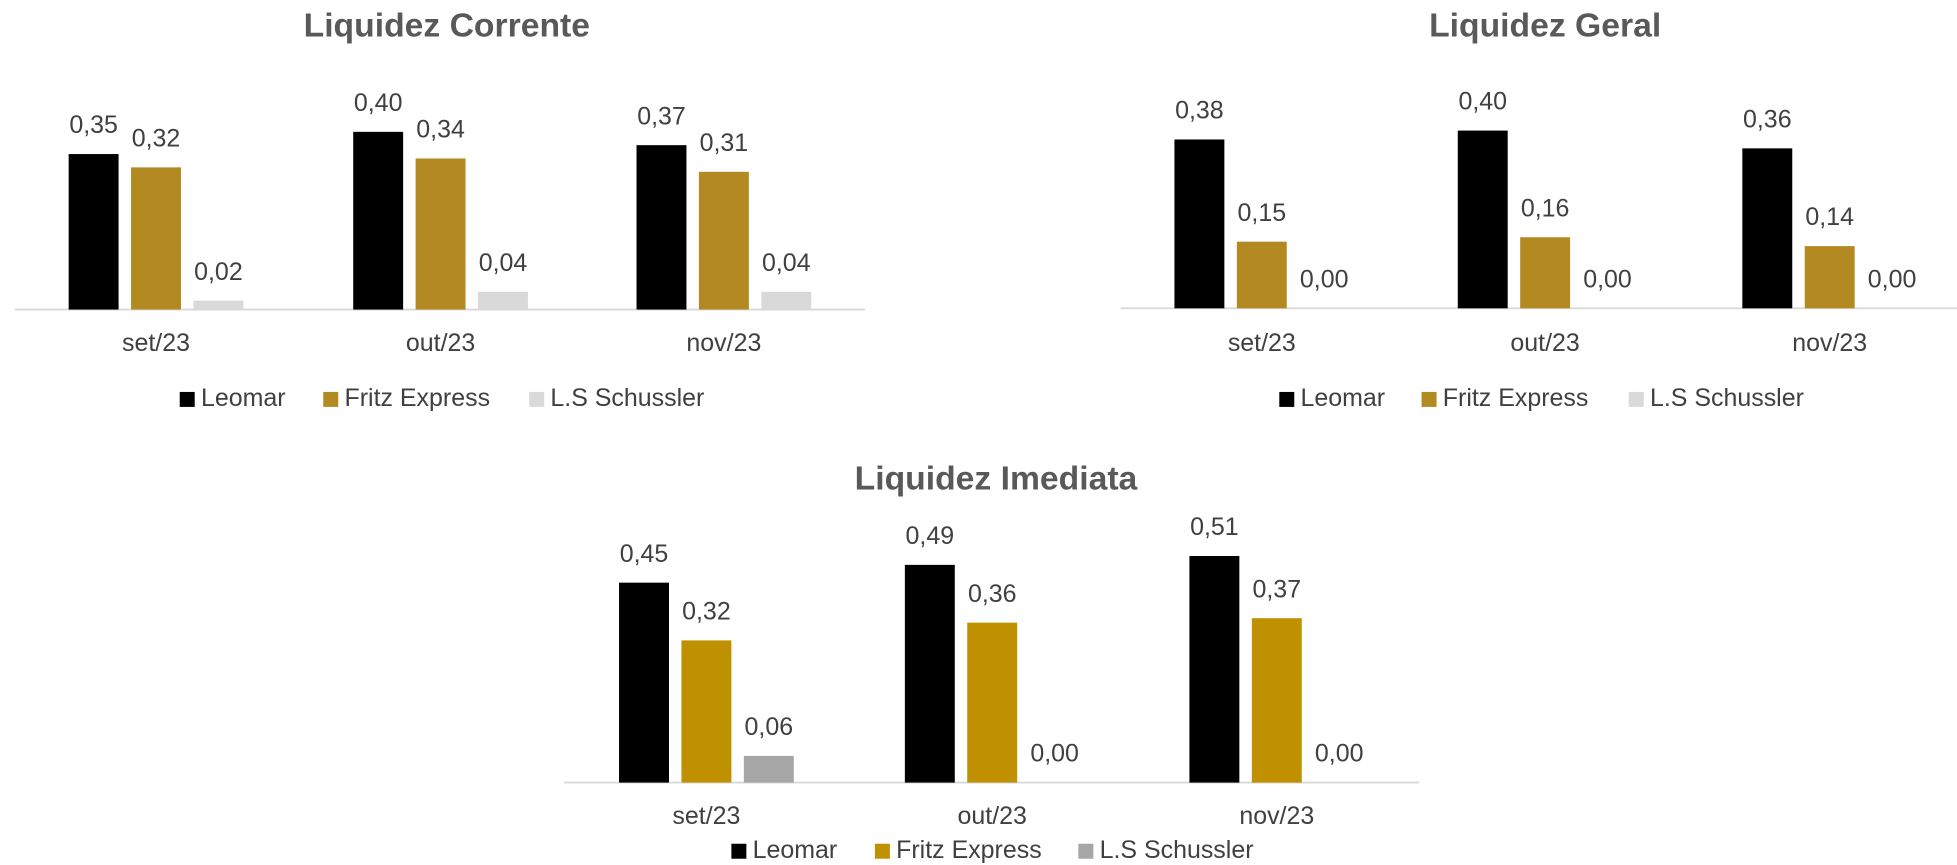  What do you see at coordinates (1262, 213) in the screenshot?
I see `data-label: 0,15` at bounding box center [1262, 213].